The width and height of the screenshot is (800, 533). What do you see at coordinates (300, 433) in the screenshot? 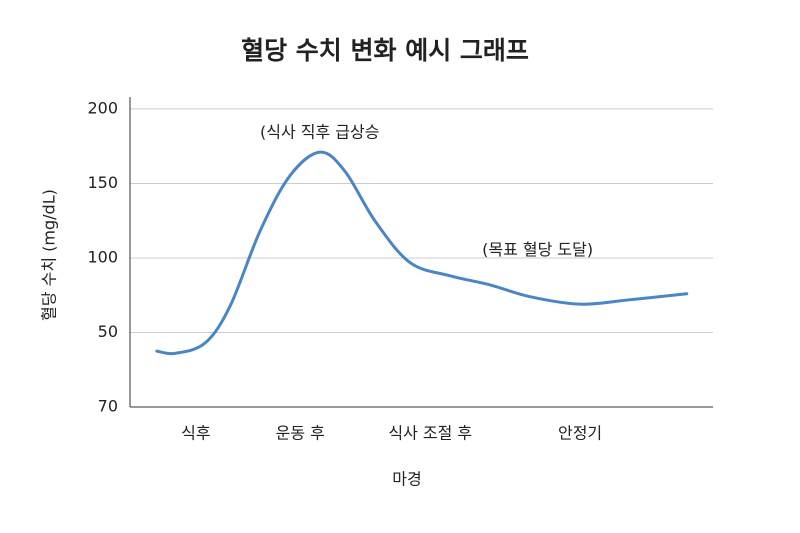
I see `x-tick-label: 운동 후` at bounding box center [300, 433].